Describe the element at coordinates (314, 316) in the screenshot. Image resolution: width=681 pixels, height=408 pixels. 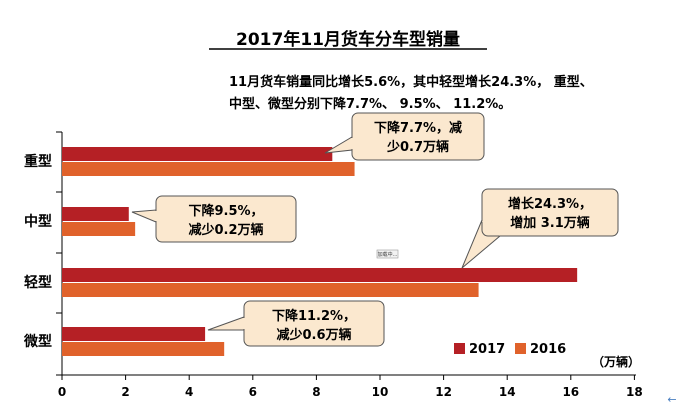
I see `callout-line: 下降11.2%，` at that location.